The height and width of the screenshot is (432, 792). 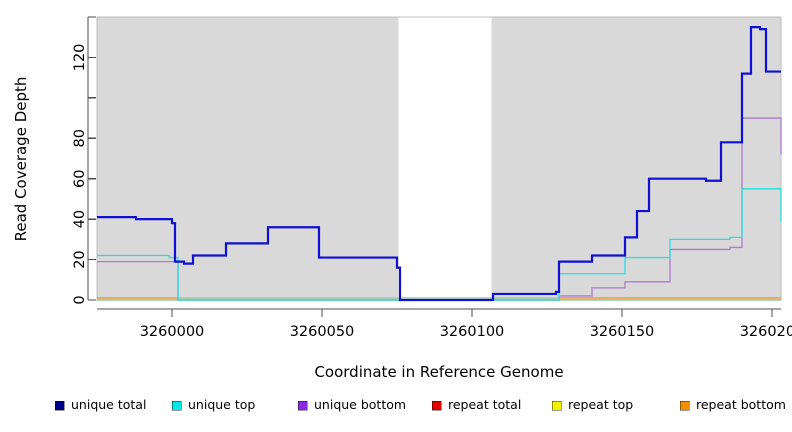 What do you see at coordinates (741, 404) in the screenshot?
I see `legend-label: repeat bottom` at bounding box center [741, 404].